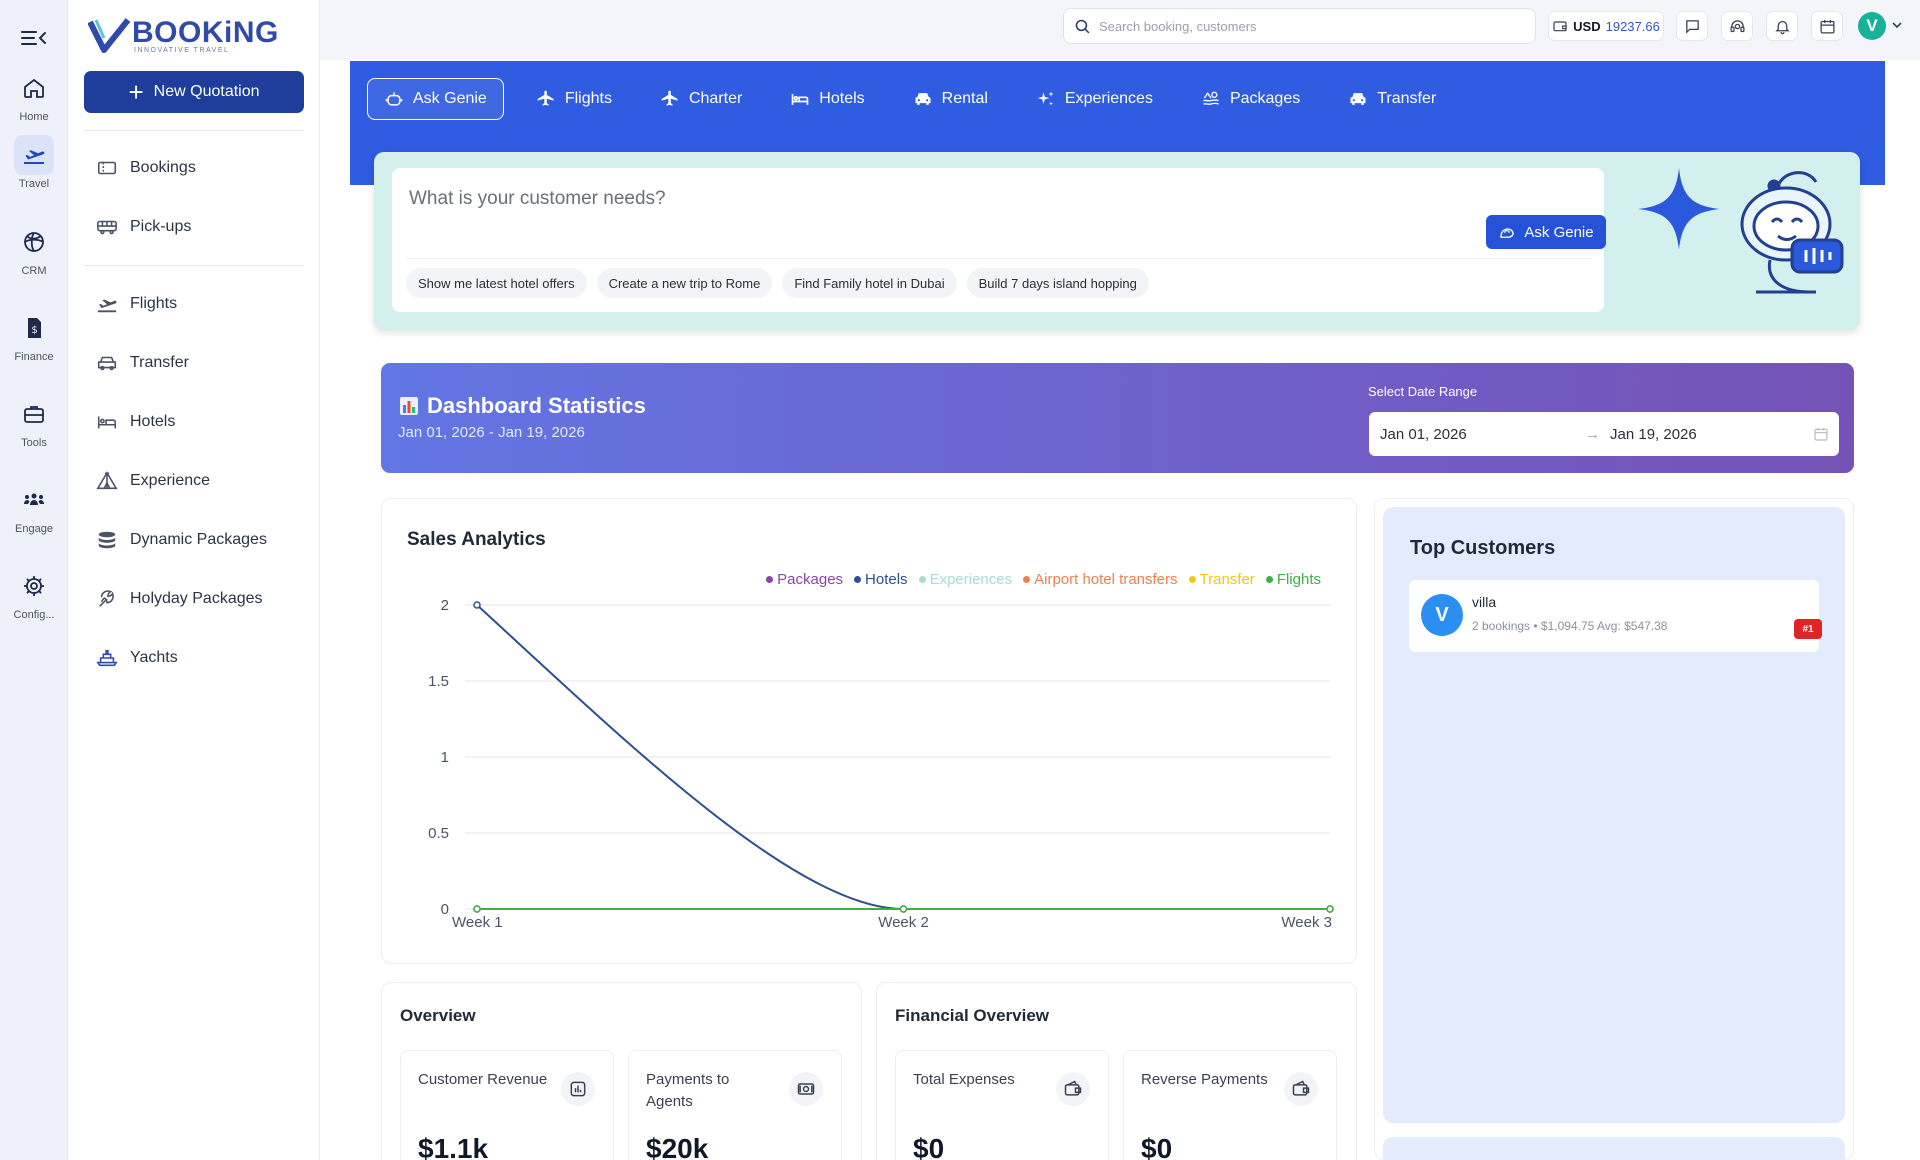 This screenshot has width=1920, height=1160. I want to click on tab-experiences: Experiences, so click(1094, 99).